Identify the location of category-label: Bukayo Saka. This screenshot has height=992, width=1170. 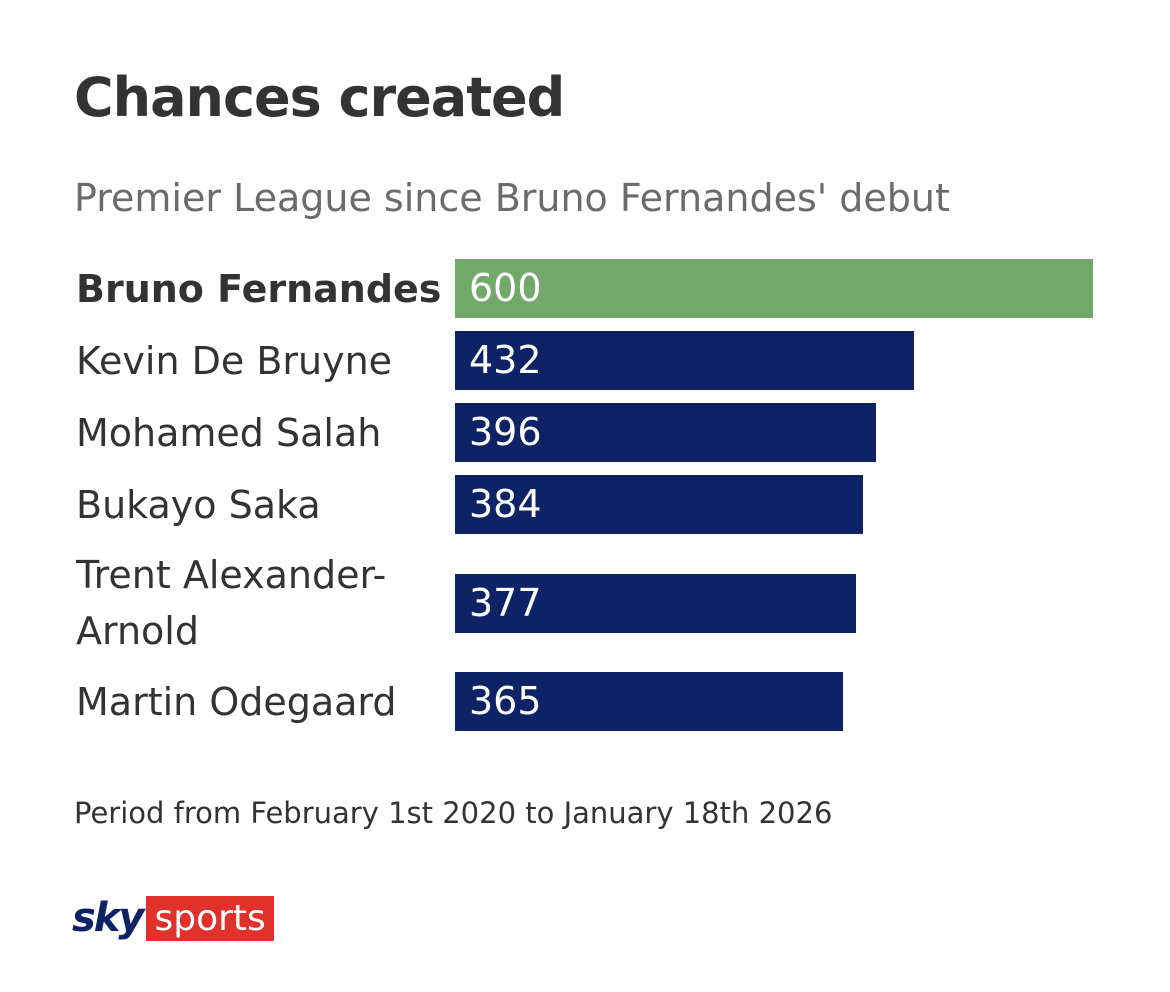
(198, 504).